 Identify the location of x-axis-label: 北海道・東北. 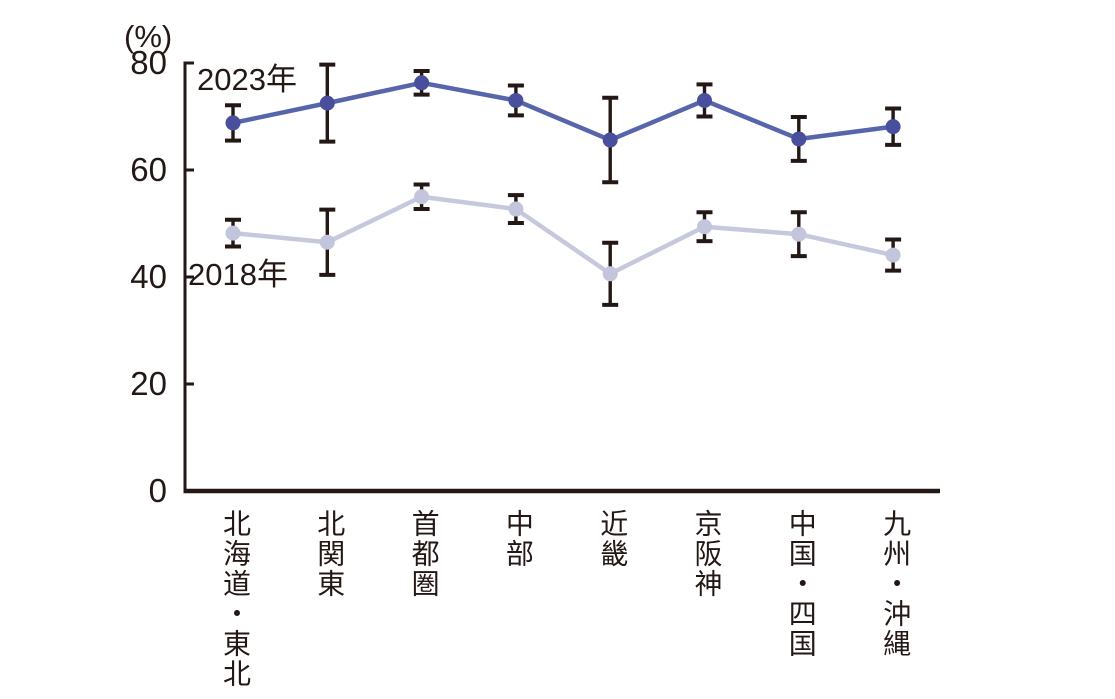
(235, 599).